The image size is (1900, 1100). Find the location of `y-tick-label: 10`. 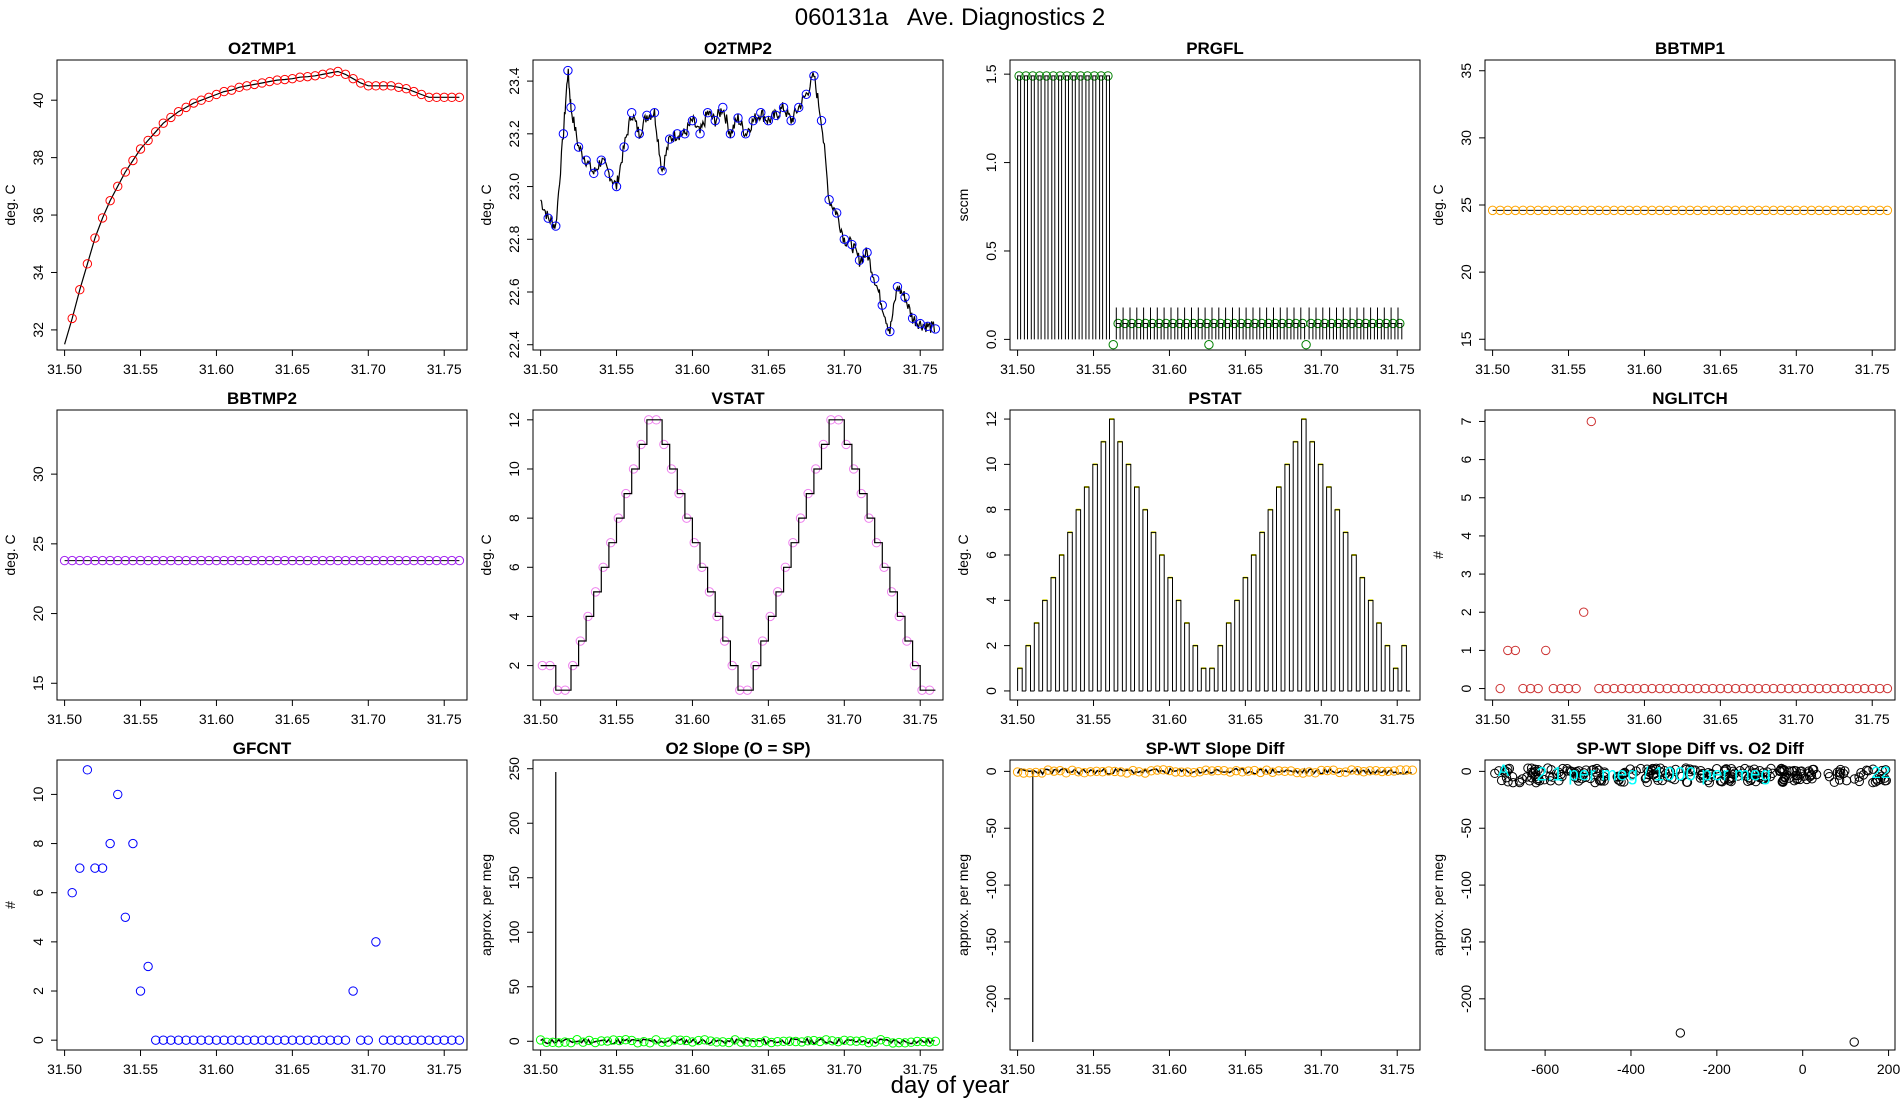

y-tick-label: 10 is located at coordinates (38, 794).